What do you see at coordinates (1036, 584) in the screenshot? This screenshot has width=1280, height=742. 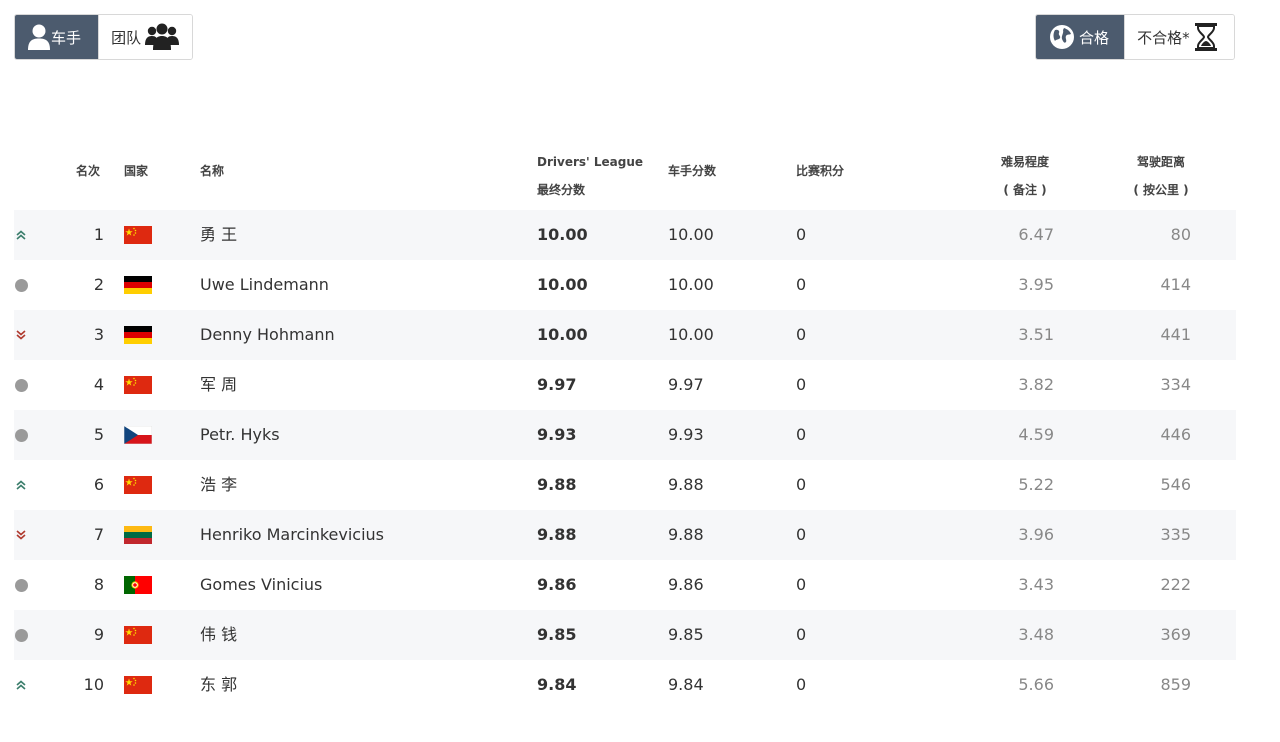 I see `difficulty-cell: 3.43` at bounding box center [1036, 584].